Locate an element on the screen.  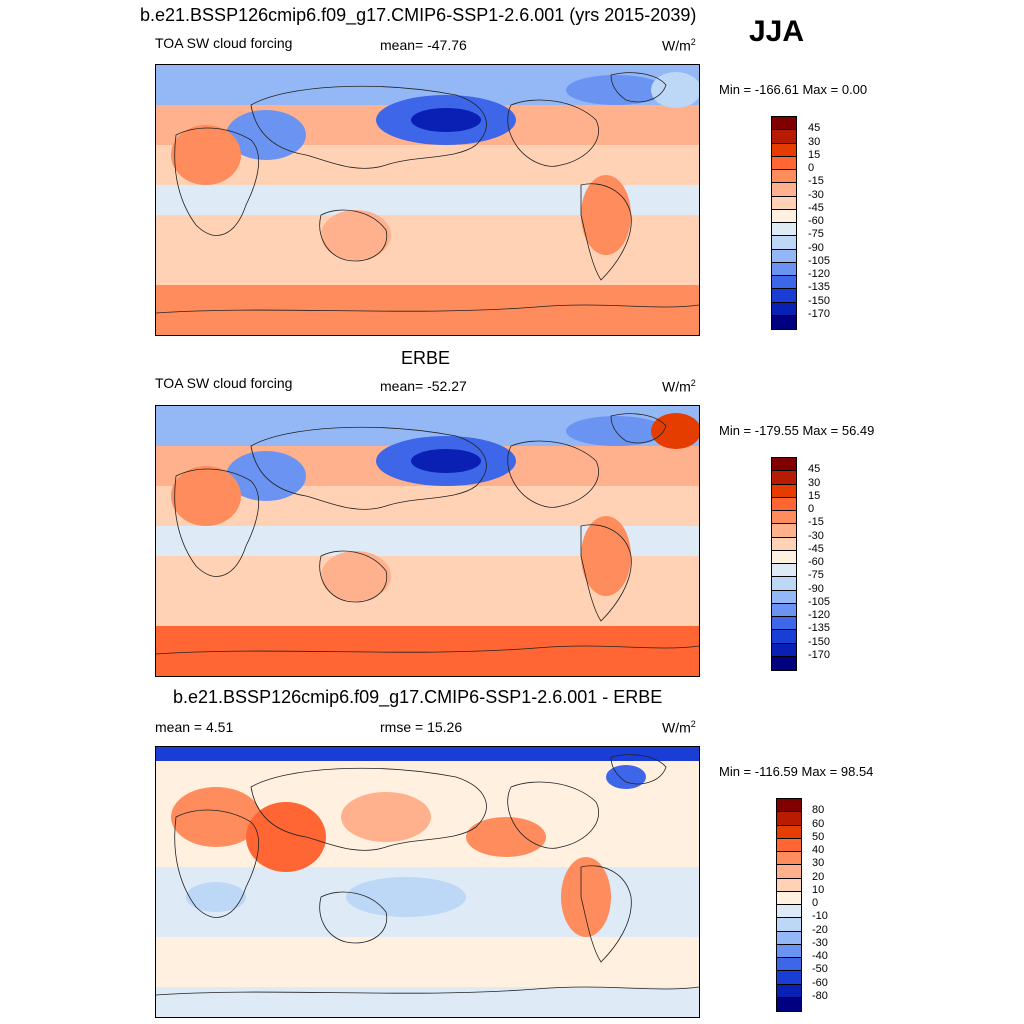
colorbar-tick-label: 40 is located at coordinates (818, 850).